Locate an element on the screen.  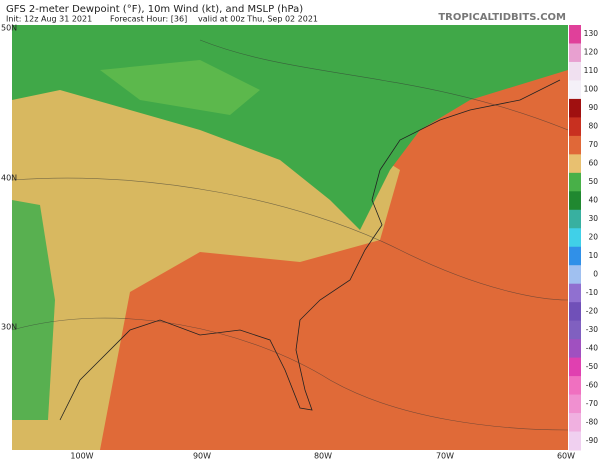
colorbar-label: -50 is located at coordinates (592, 366).